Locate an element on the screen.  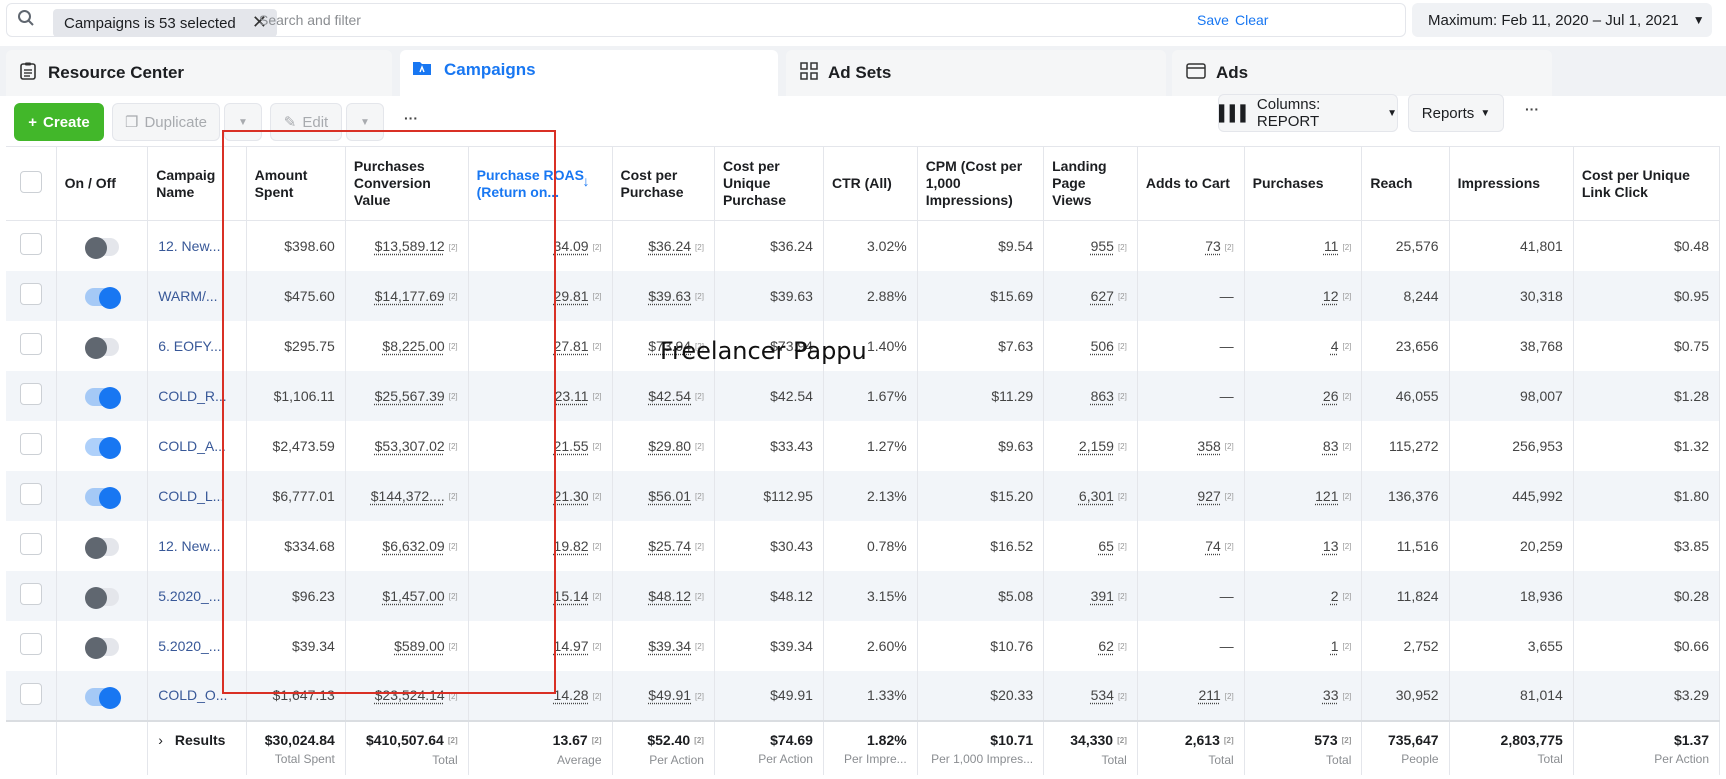
save-link: Save is located at coordinates (1213, 20).